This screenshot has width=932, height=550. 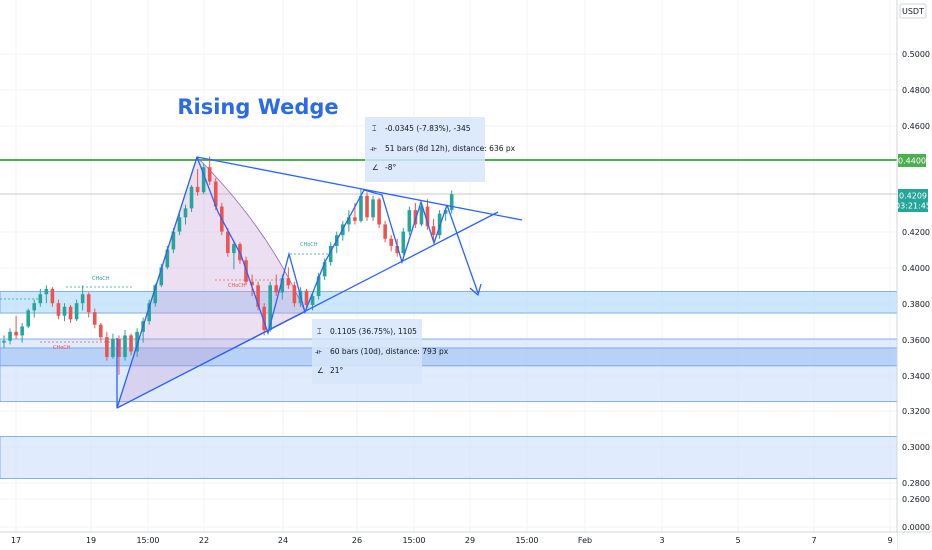 I want to click on price-tick-label: 0.4000, so click(x=916, y=268).